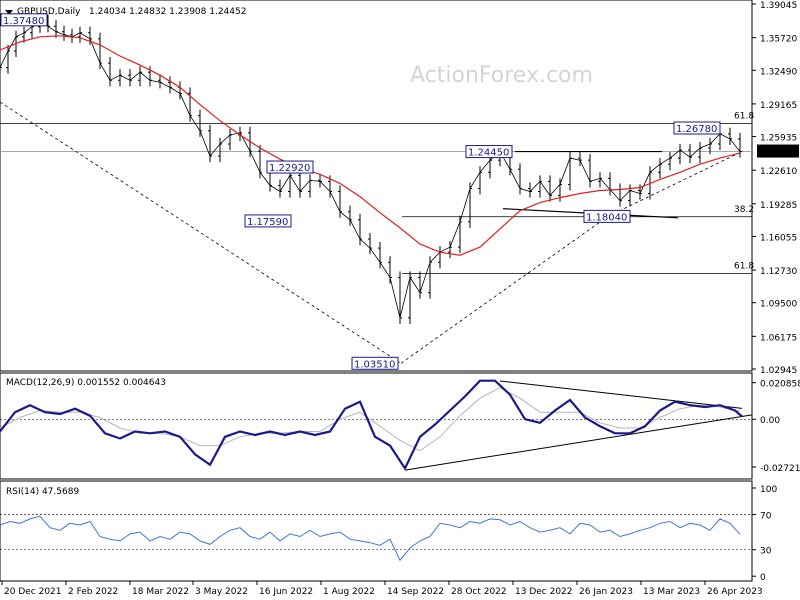  I want to click on current-price-label: 1.24452, so click(778, 154).